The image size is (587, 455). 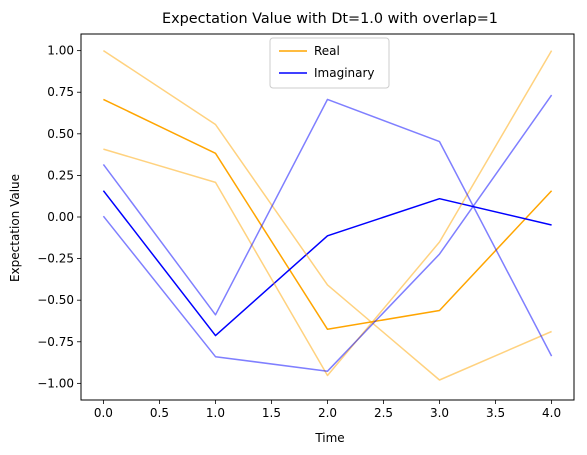 What do you see at coordinates (271, 413) in the screenshot?
I see `x-tick-label: 1.5` at bounding box center [271, 413].